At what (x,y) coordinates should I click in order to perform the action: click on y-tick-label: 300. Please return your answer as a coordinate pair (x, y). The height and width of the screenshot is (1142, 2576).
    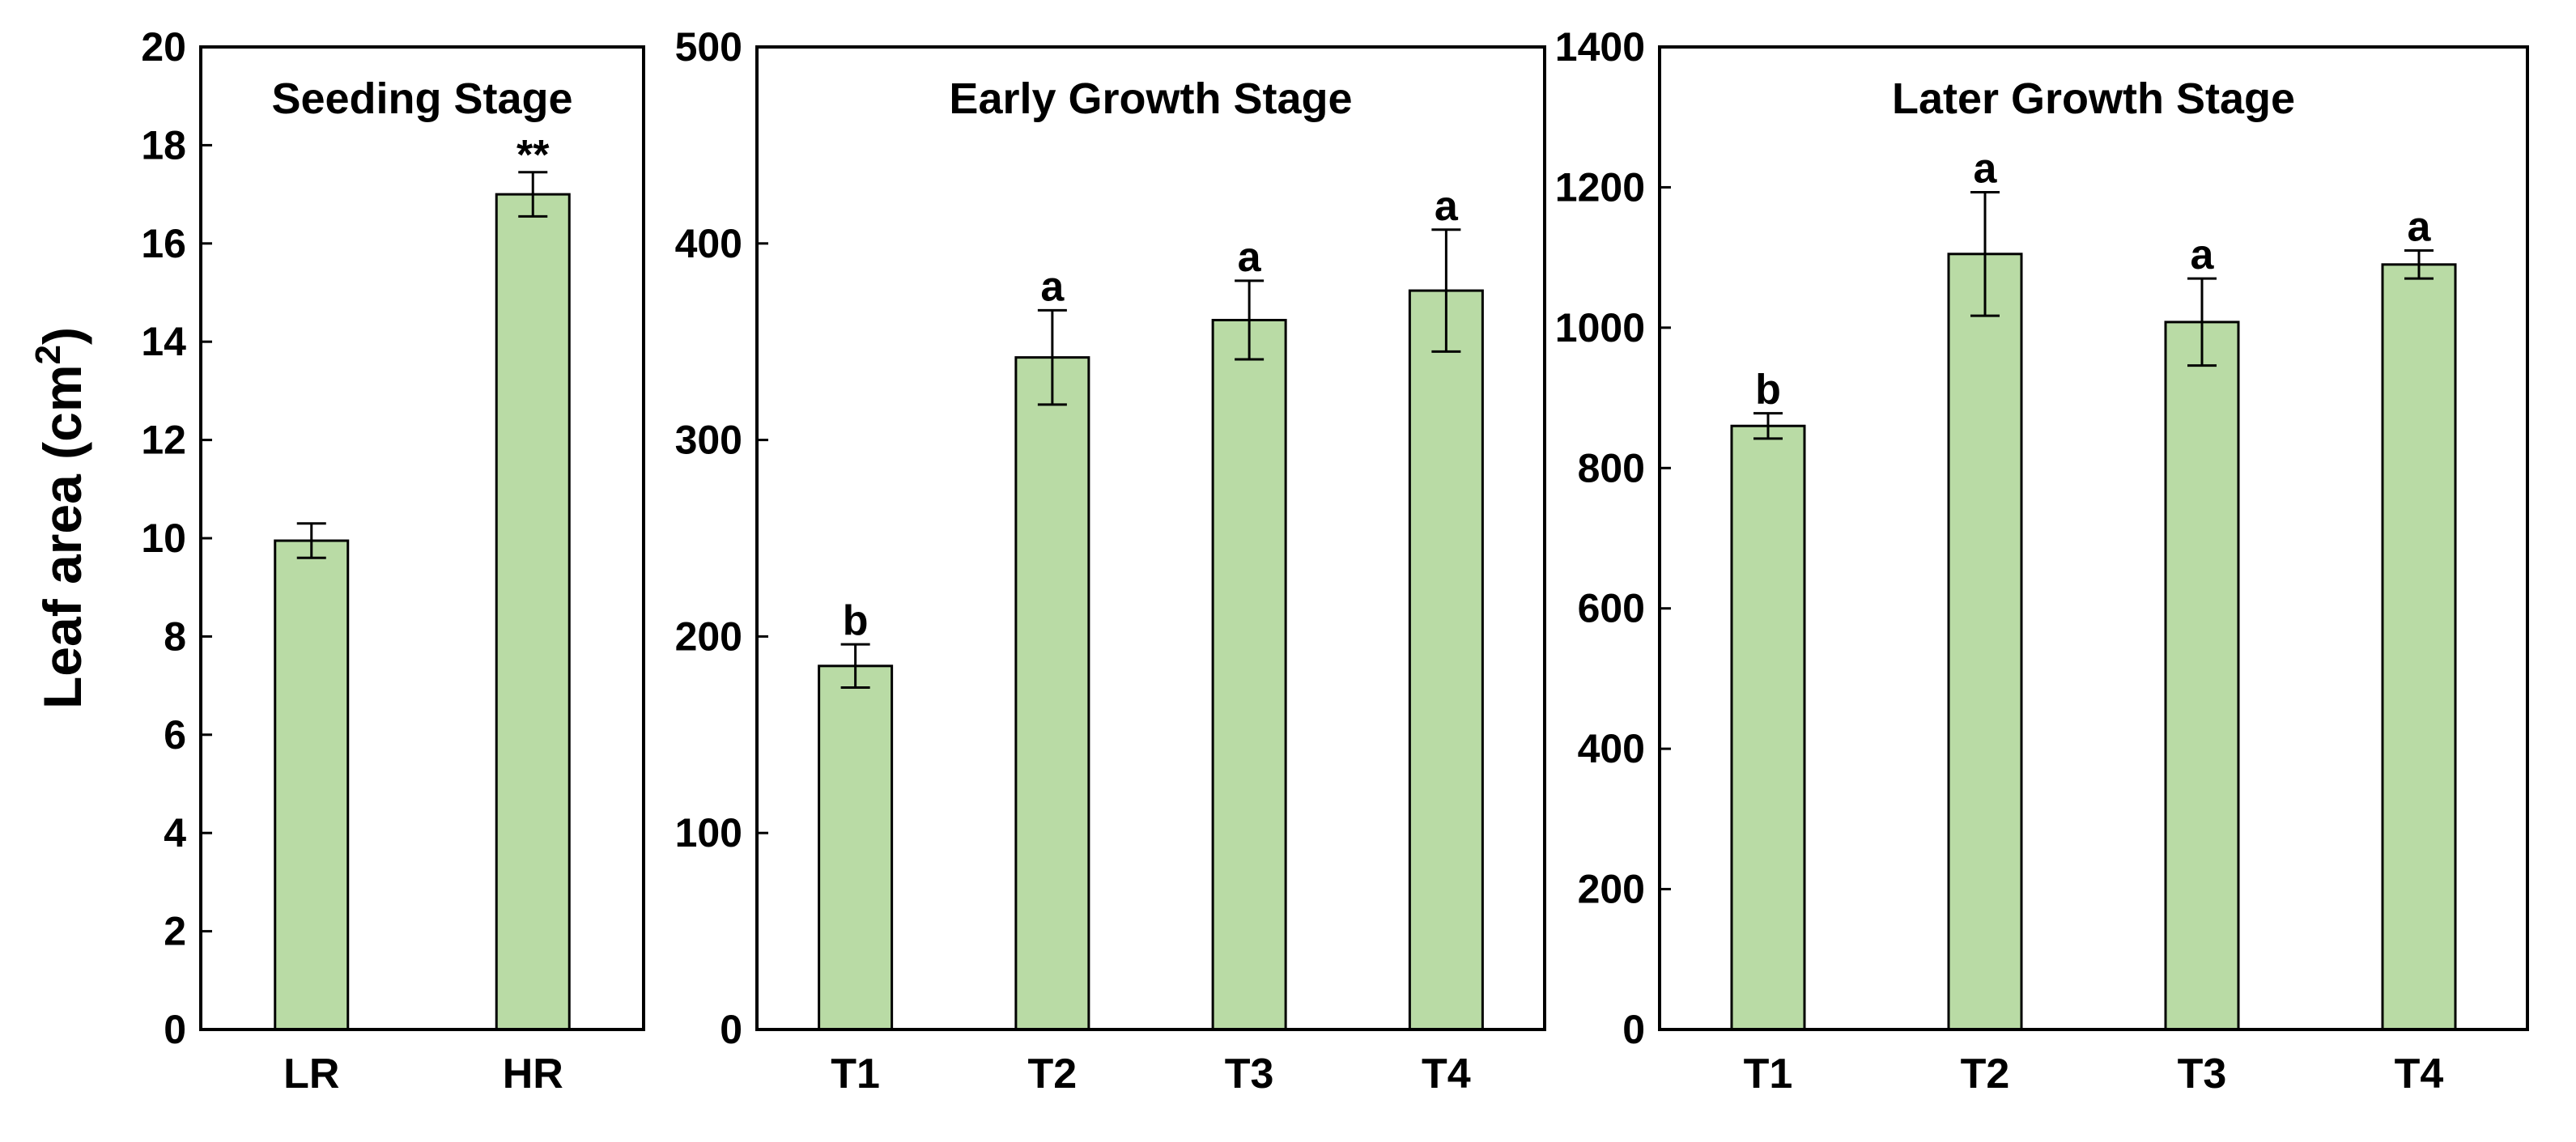
    Looking at the image, I should click on (709, 440).